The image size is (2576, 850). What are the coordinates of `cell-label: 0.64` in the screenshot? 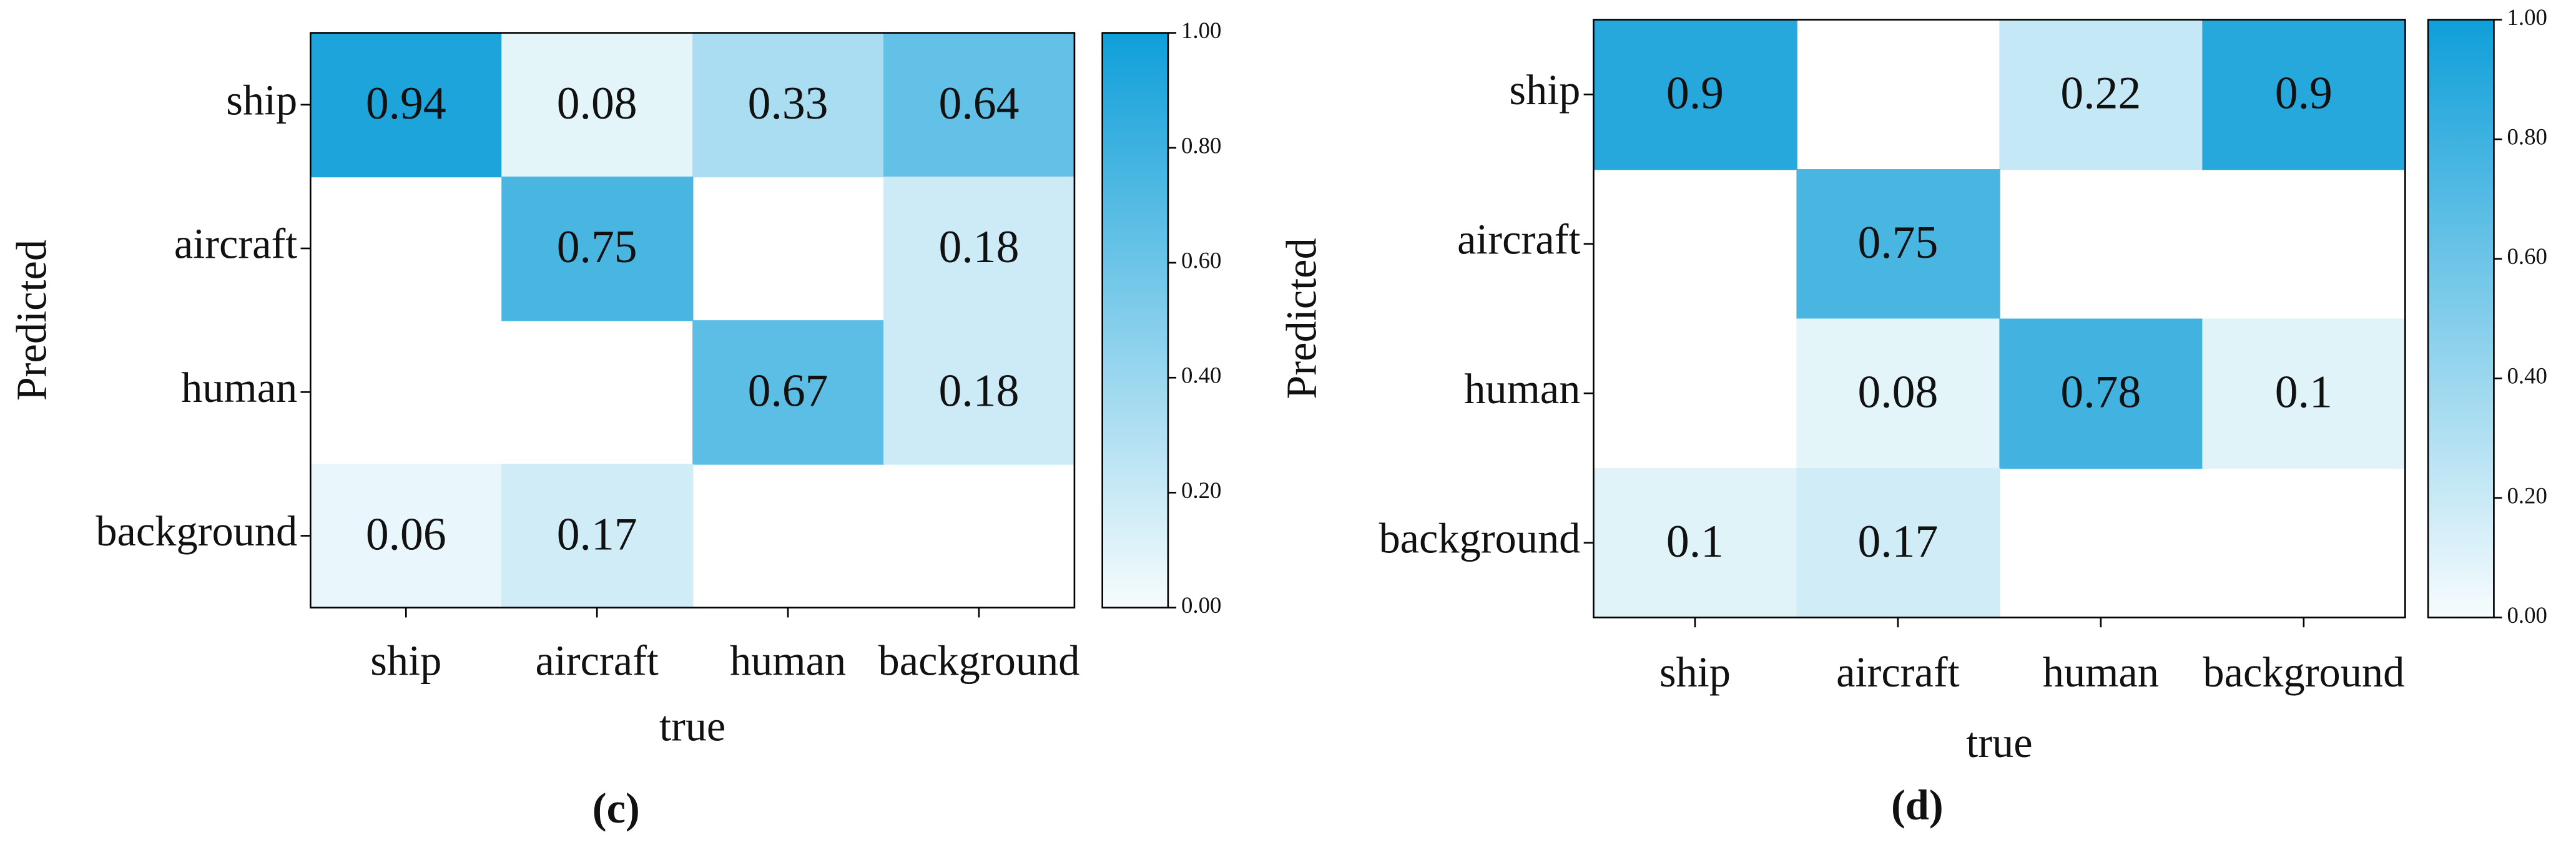 It's located at (979, 103).